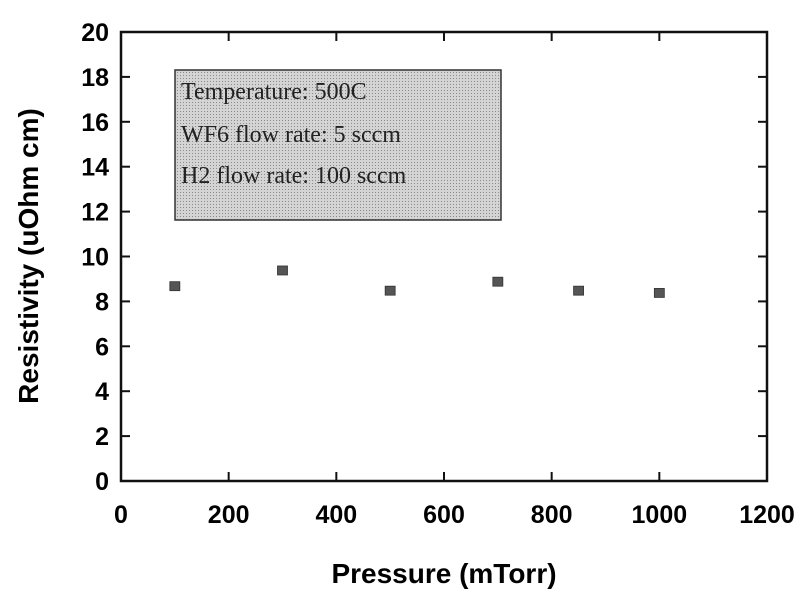 The image size is (806, 592). I want to click on data-points, so click(417, 281).